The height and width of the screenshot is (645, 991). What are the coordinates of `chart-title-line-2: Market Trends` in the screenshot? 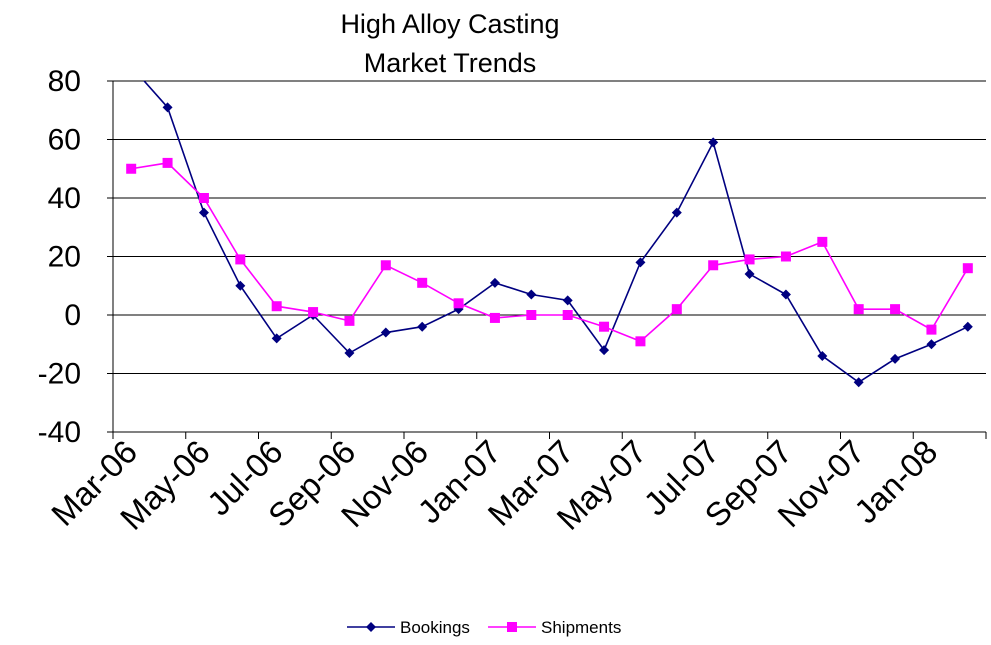 It's located at (450, 63).